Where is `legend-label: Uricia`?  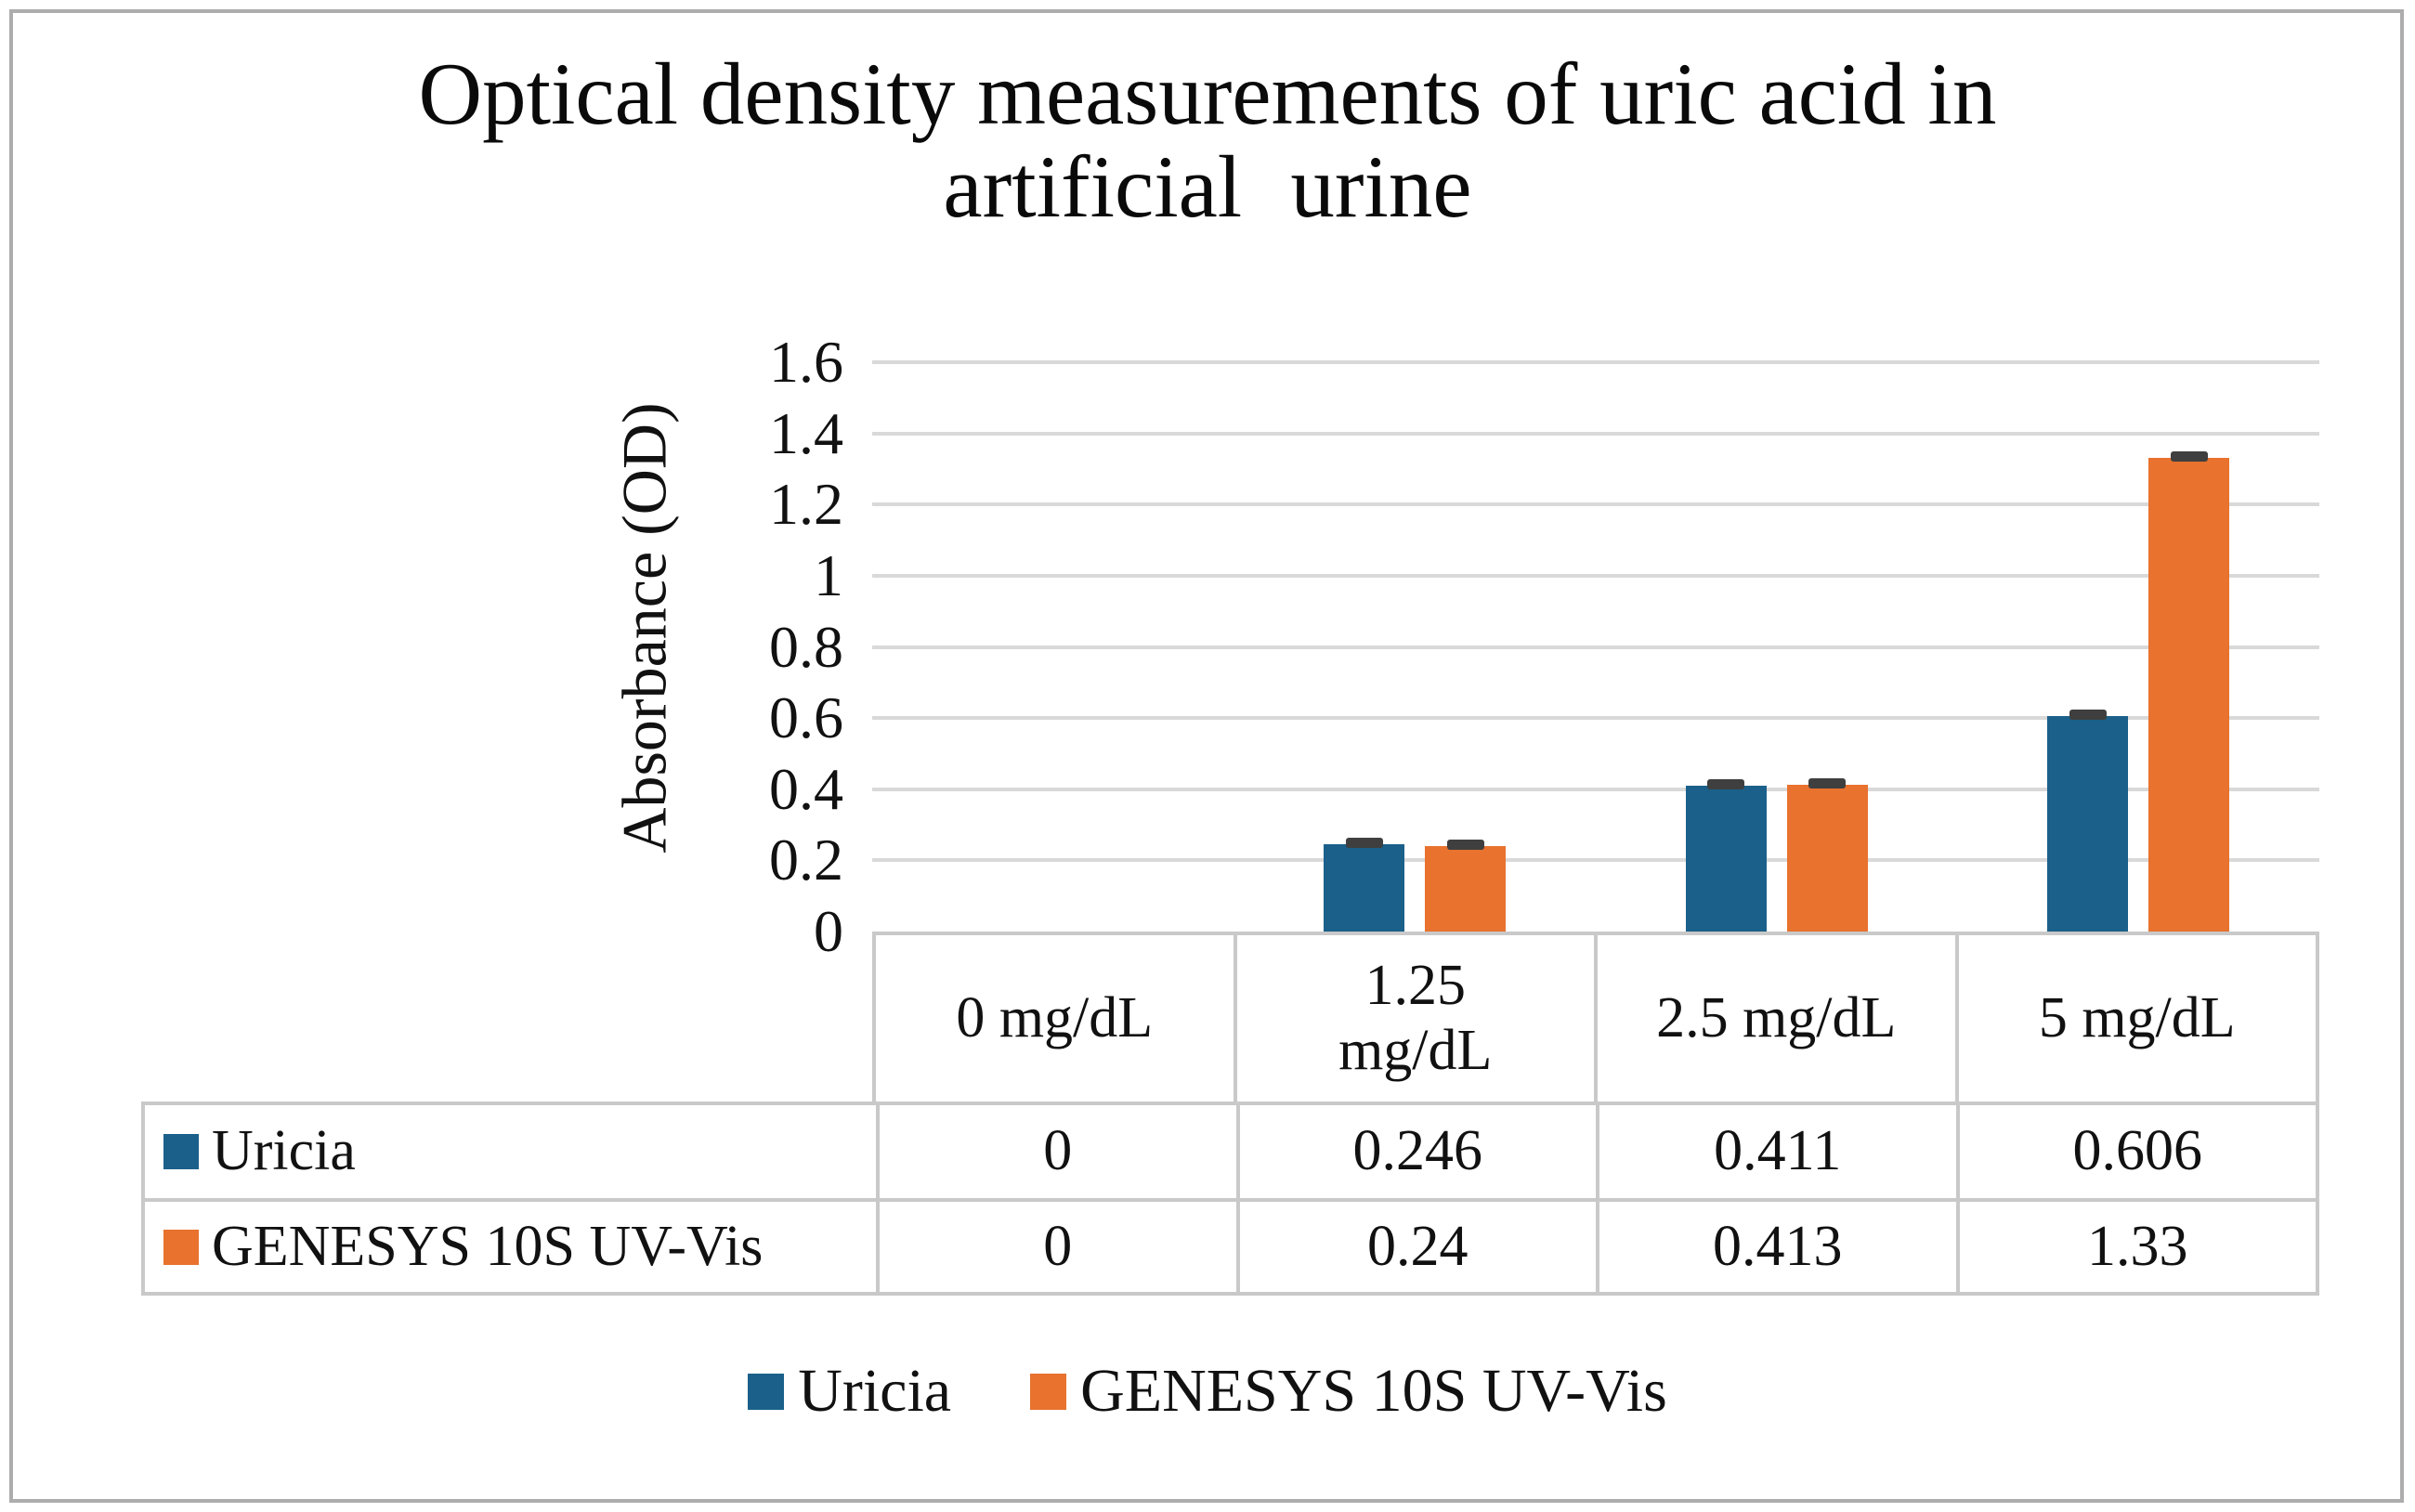 legend-label: Uricia is located at coordinates (875, 1391).